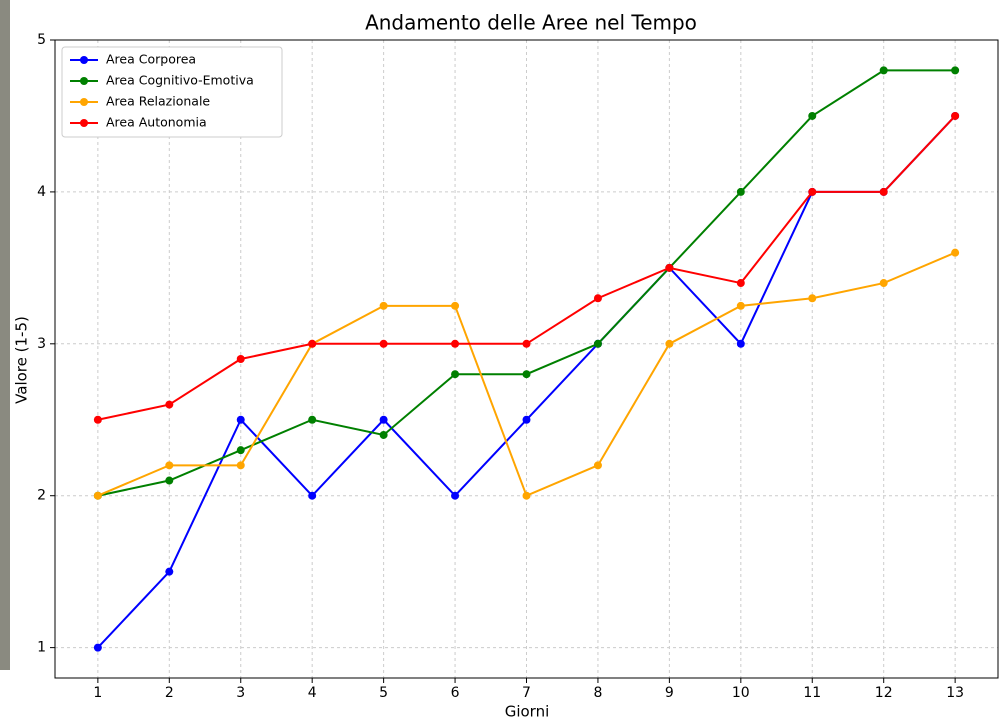  Describe the element at coordinates (884, 693) in the screenshot. I see `x-tick-label: 12` at that location.